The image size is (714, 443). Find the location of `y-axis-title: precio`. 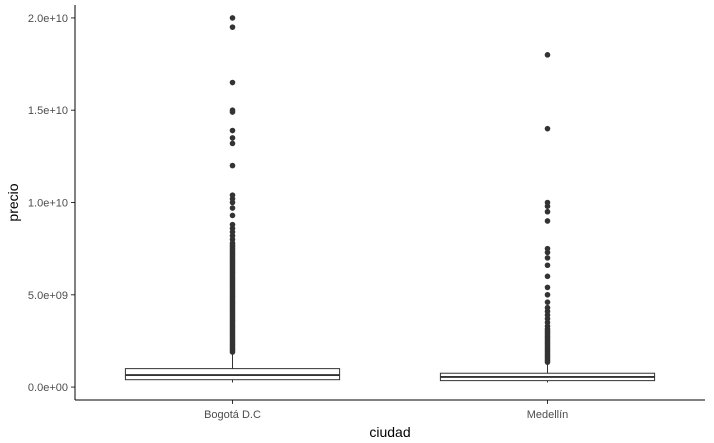

y-axis-title: precio is located at coordinates (13, 202).